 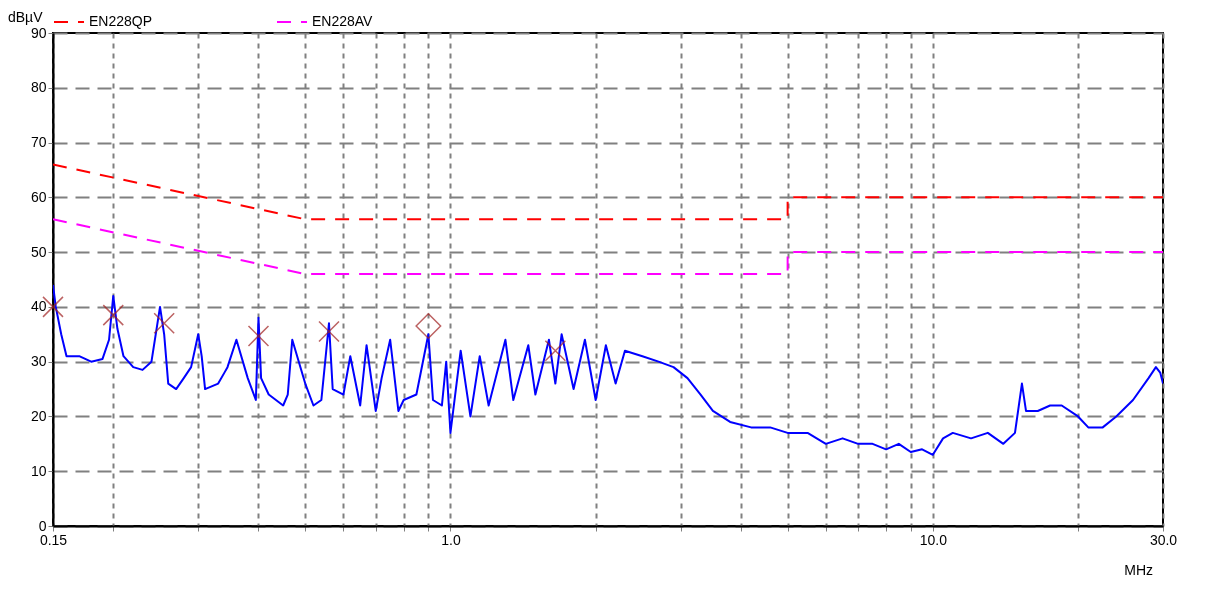 I want to click on x-tick-label: 10.0, so click(x=933, y=539).